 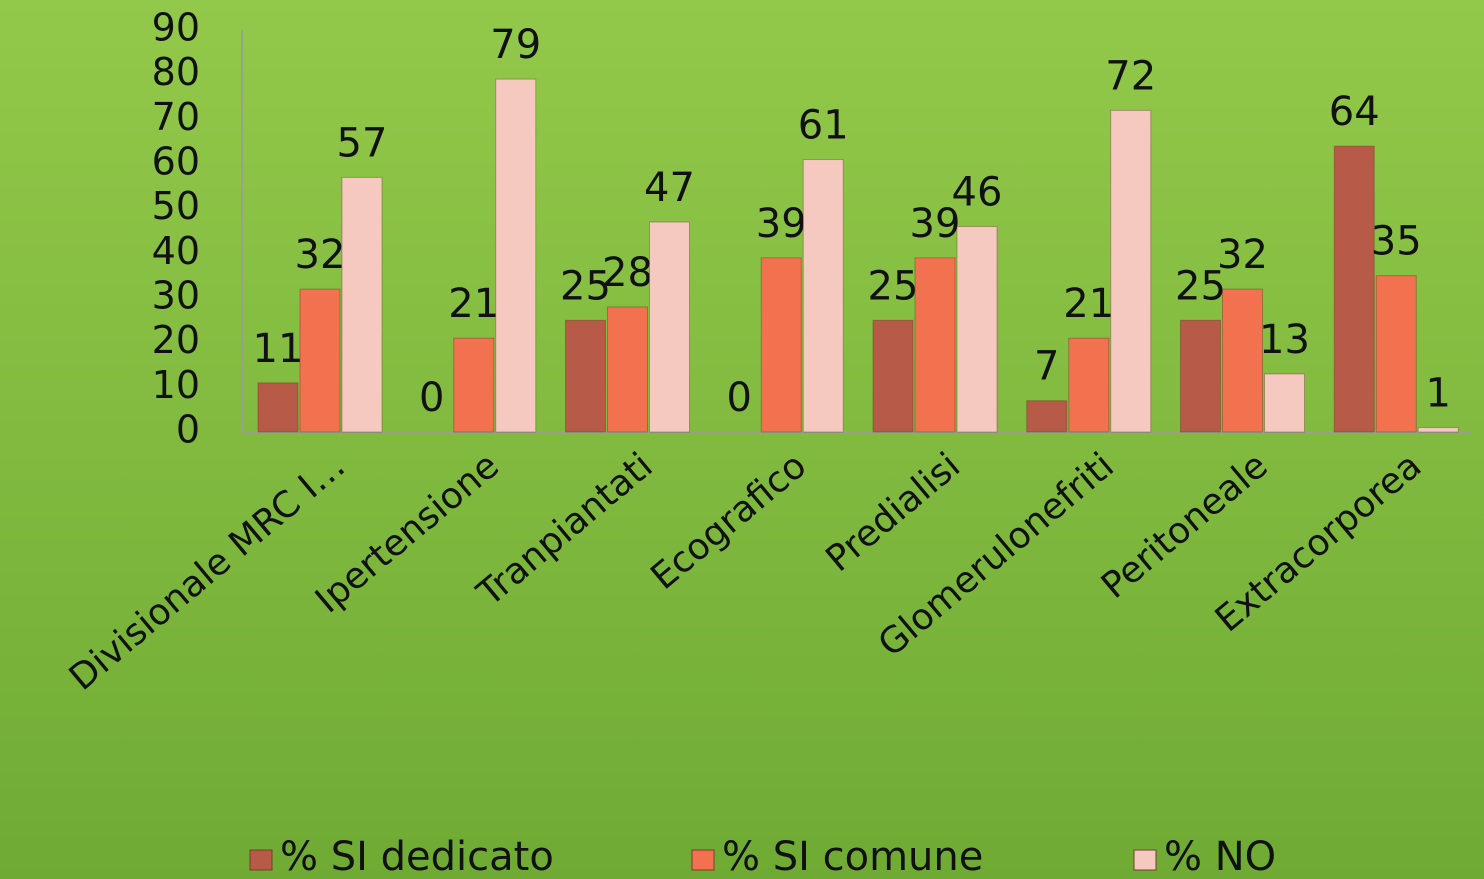 I want to click on y-tick-label: 80, so click(x=176, y=72).